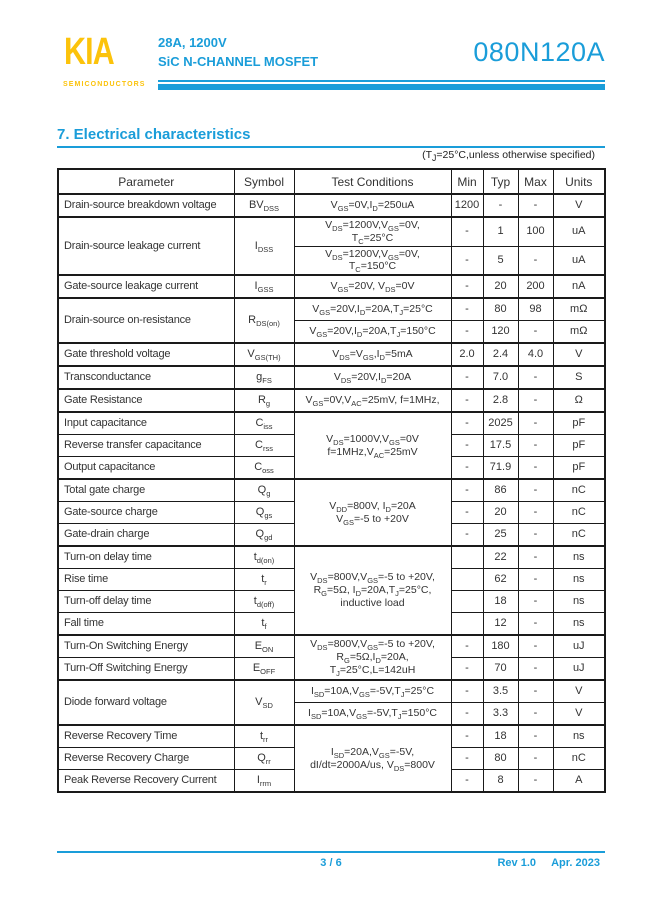  Describe the element at coordinates (500, 557) in the screenshot. I see `typ-cell: 22` at that location.